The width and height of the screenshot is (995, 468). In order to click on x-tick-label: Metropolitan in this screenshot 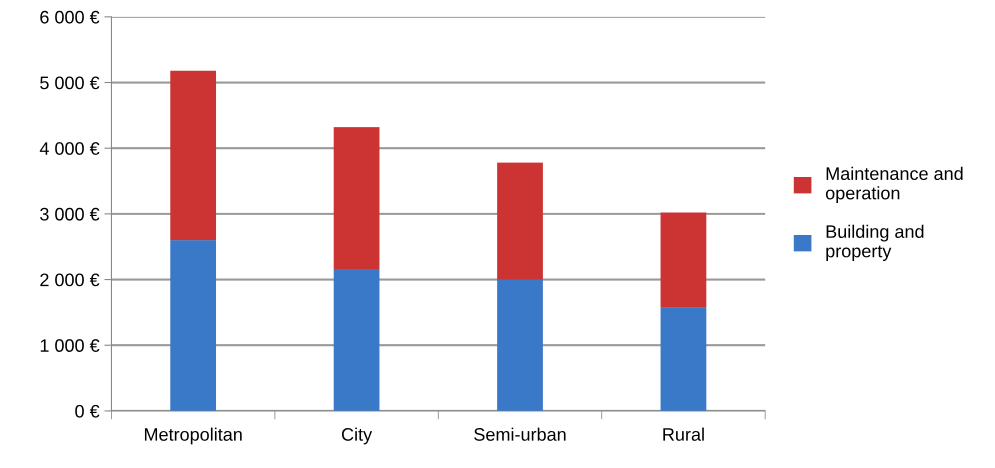, I will do `click(193, 436)`.